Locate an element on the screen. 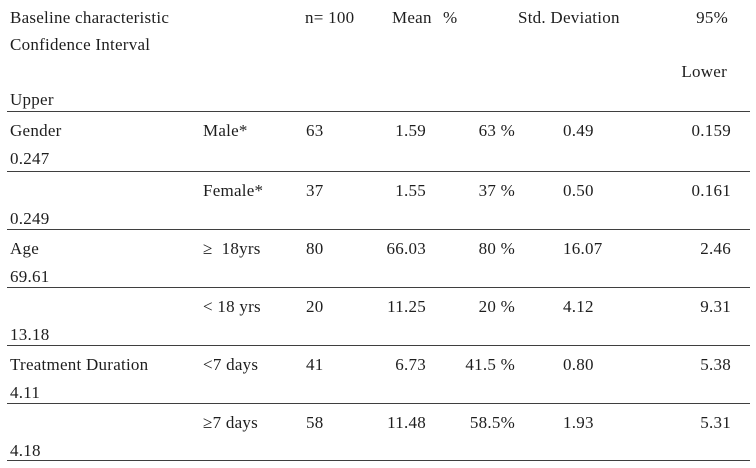 This screenshot has height=468, width=756. cell-subgroup: Male* is located at coordinates (225, 130).